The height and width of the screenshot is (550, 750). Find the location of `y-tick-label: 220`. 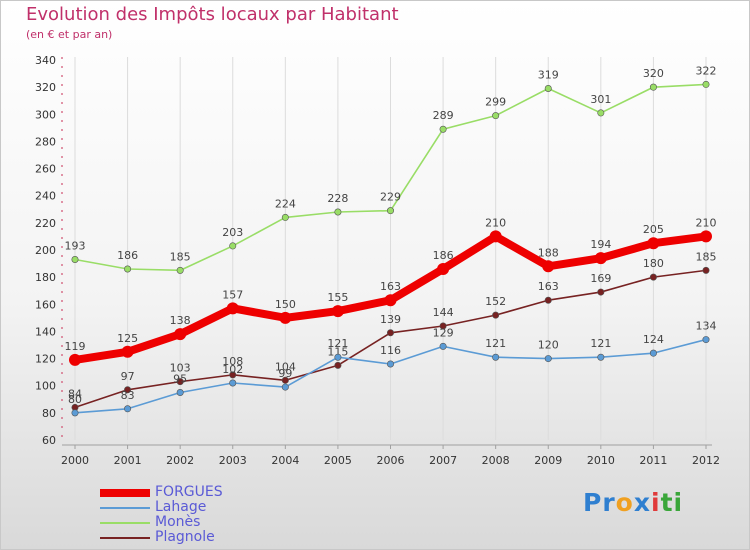

y-tick-label: 220 is located at coordinates (45, 223).